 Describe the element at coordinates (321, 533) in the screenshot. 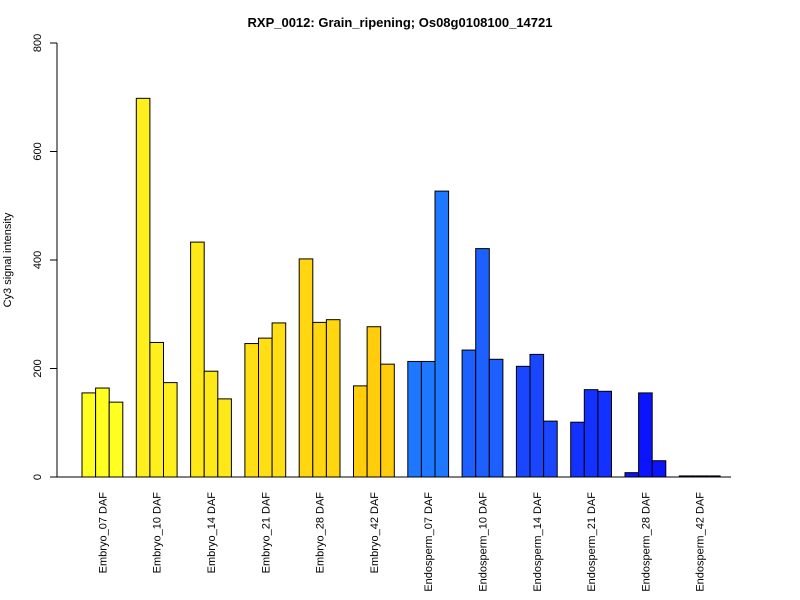

I see `x-tick-label: Embryo_28 DAF` at that location.